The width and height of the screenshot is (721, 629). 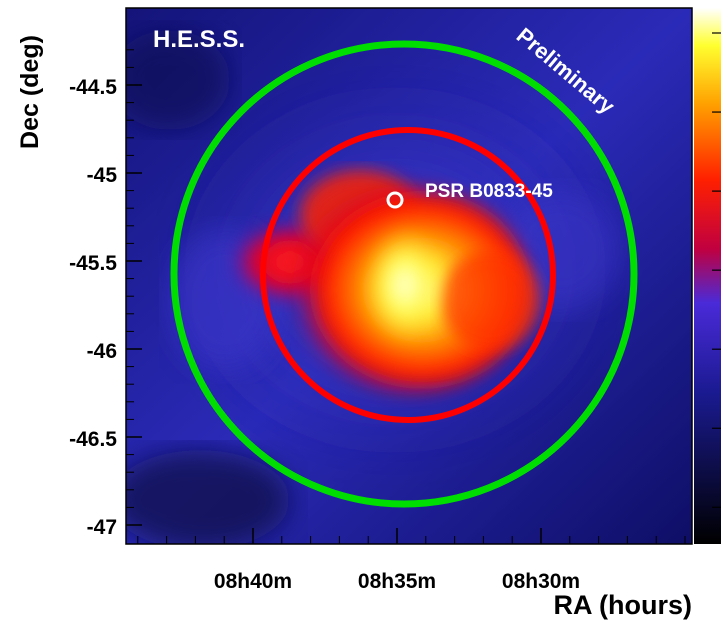 What do you see at coordinates (105, 307) in the screenshot?
I see `y-major-ticks: -44.5 -45 -45.5 -46 -46.5 -47` at bounding box center [105, 307].